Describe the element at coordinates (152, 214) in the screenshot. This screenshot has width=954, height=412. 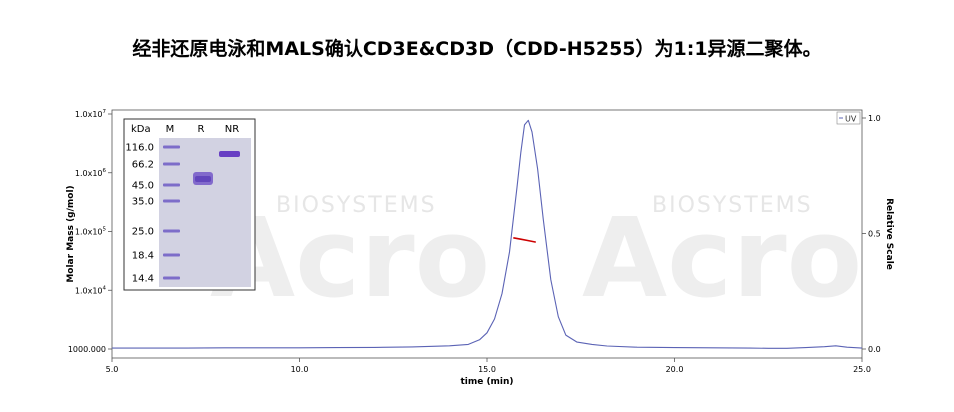
I see `gel-markers: 116.0 66.2 45.0 35.0 25.0 18.4 14.4` at that location.